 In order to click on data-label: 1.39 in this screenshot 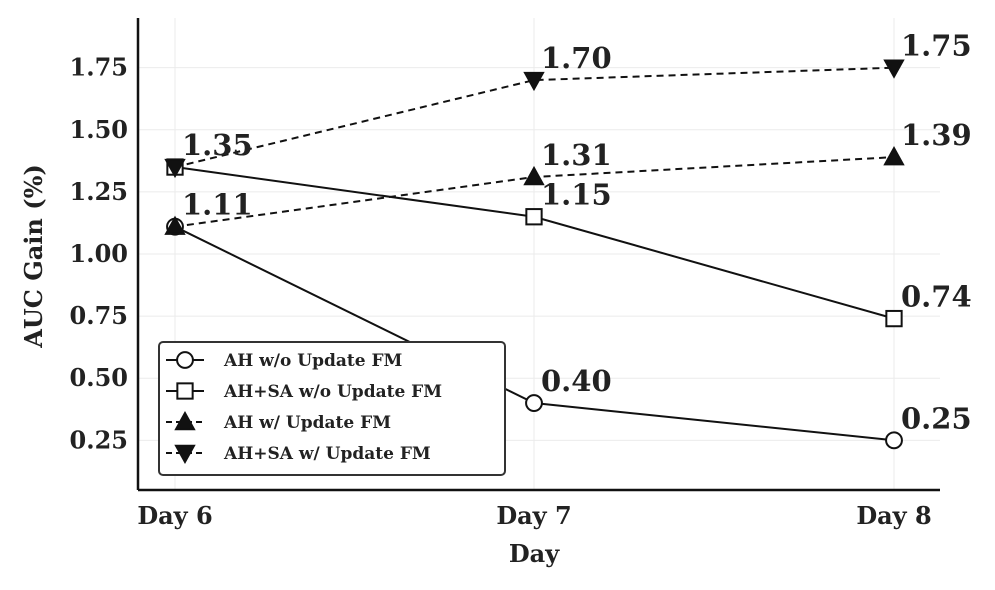, I will do `click(936, 135)`.